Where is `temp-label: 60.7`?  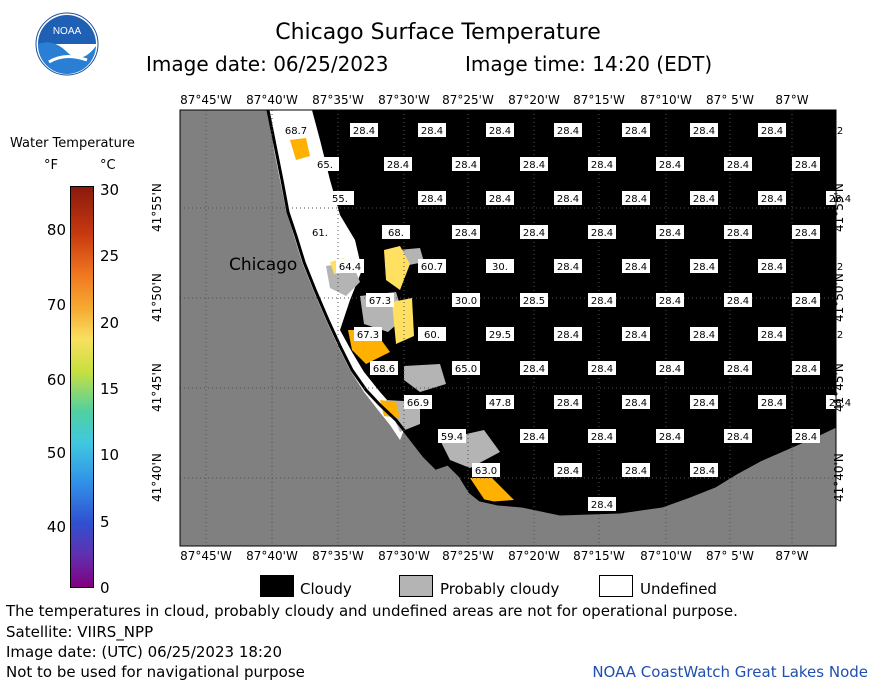 temp-label: 60.7 is located at coordinates (432, 267).